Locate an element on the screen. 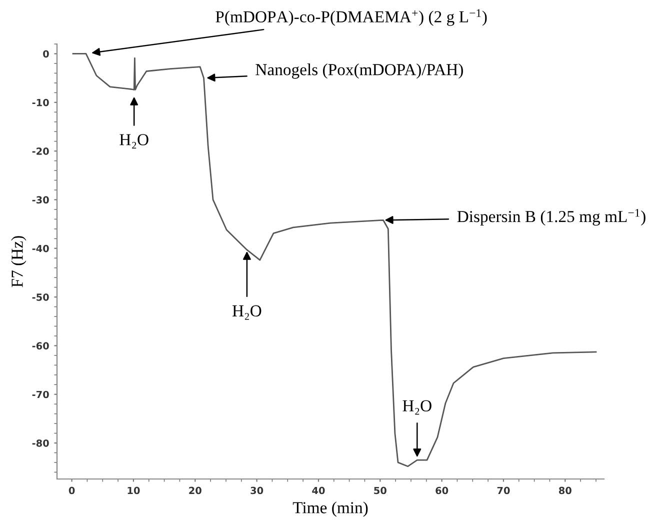 The width and height of the screenshot is (656, 520). x-tick-label: 50 is located at coordinates (380, 490).